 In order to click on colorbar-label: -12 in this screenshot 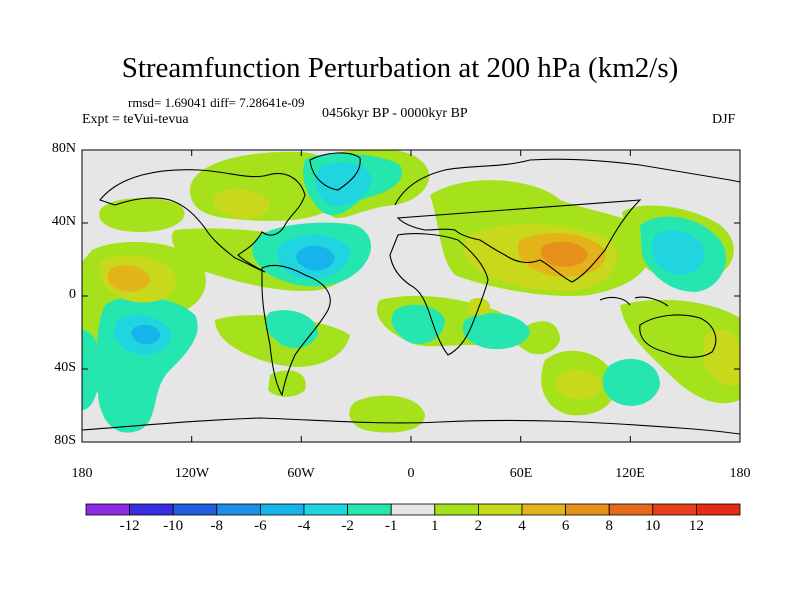, I will do `click(129, 526)`.